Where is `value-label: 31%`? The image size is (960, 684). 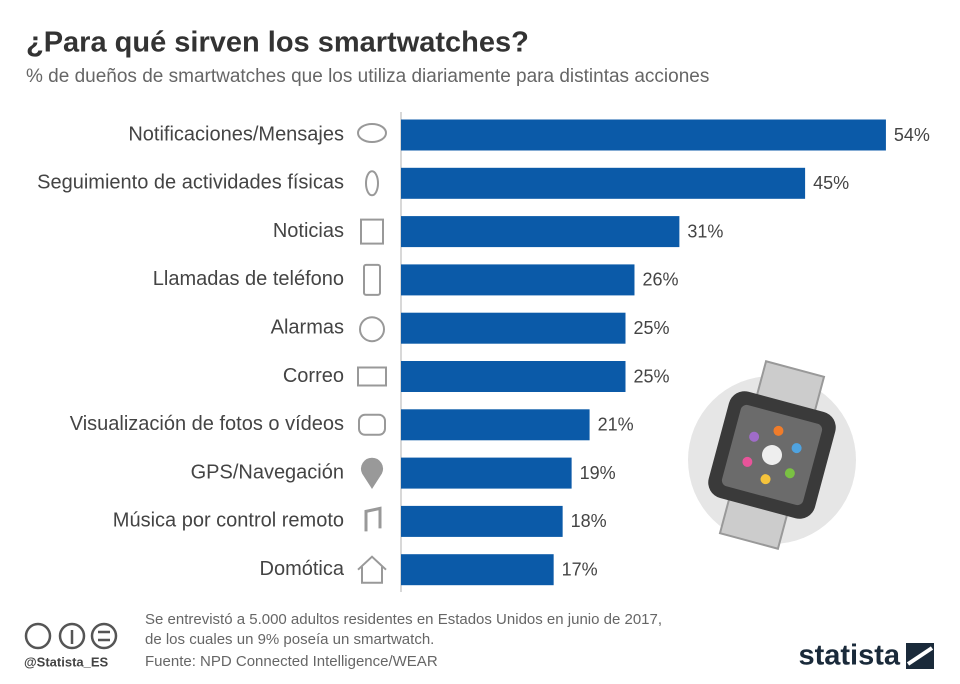
value-label: 31% is located at coordinates (705, 231).